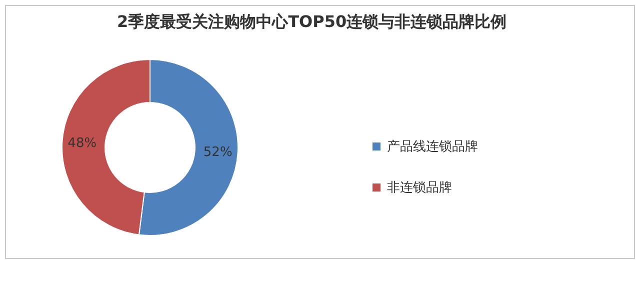  I want to click on legend-label: 产品线连锁品牌, so click(432, 147).